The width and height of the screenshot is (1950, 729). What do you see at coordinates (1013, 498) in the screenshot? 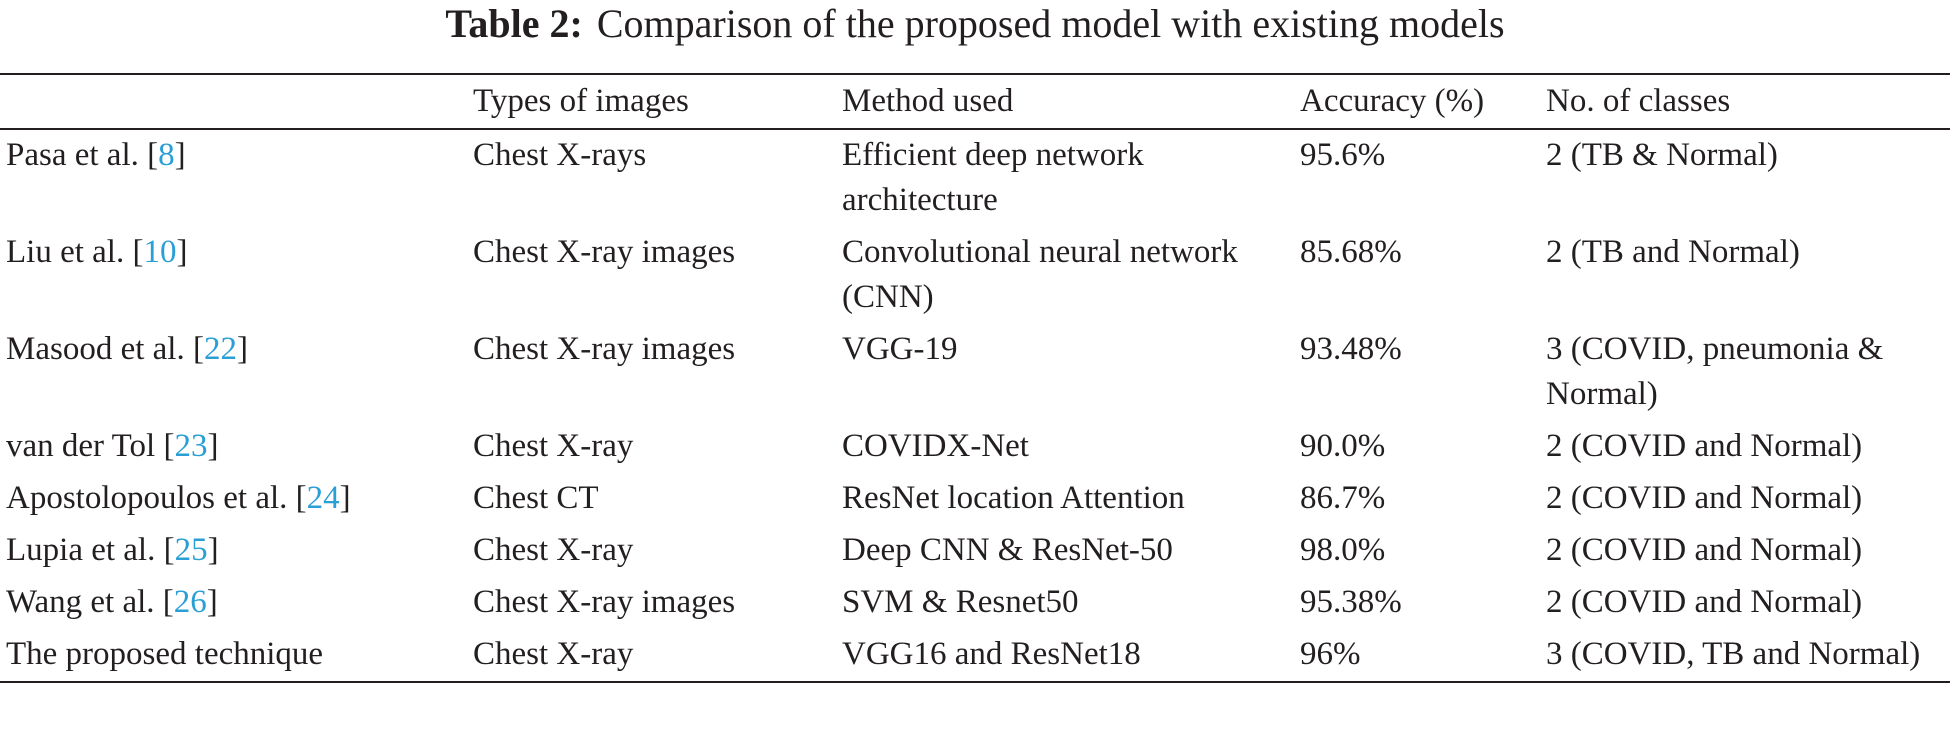
I see `table-cell: ResNet location Attention` at bounding box center [1013, 498].